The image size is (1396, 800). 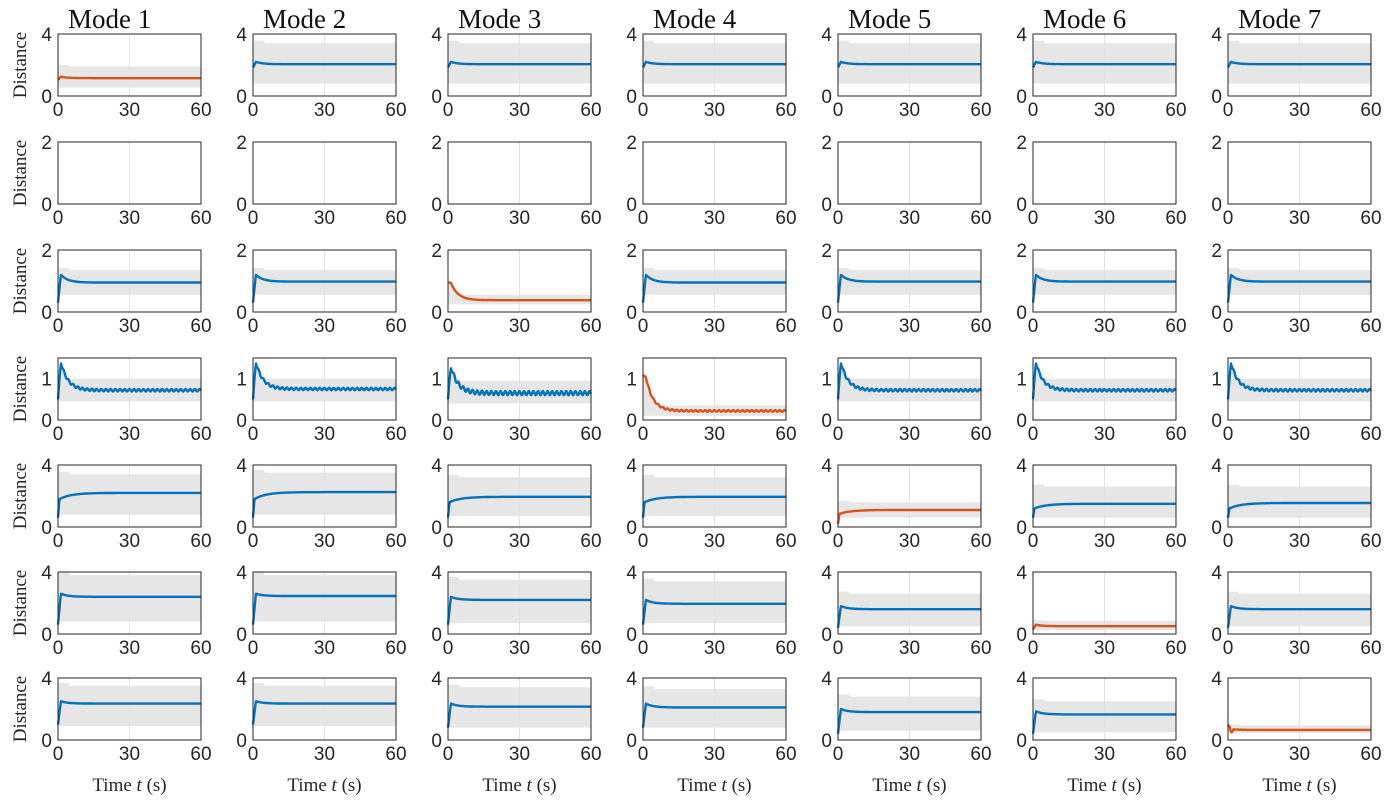 I want to click on panel-r2-mode7: 0 2 0 30 60, so click(x=1296, y=181).